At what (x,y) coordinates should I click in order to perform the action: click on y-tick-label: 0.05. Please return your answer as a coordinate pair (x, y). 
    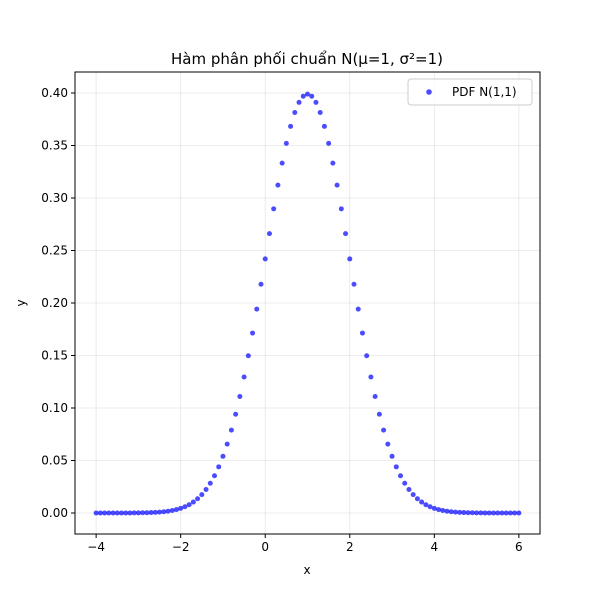
    Looking at the image, I should click on (54, 461).